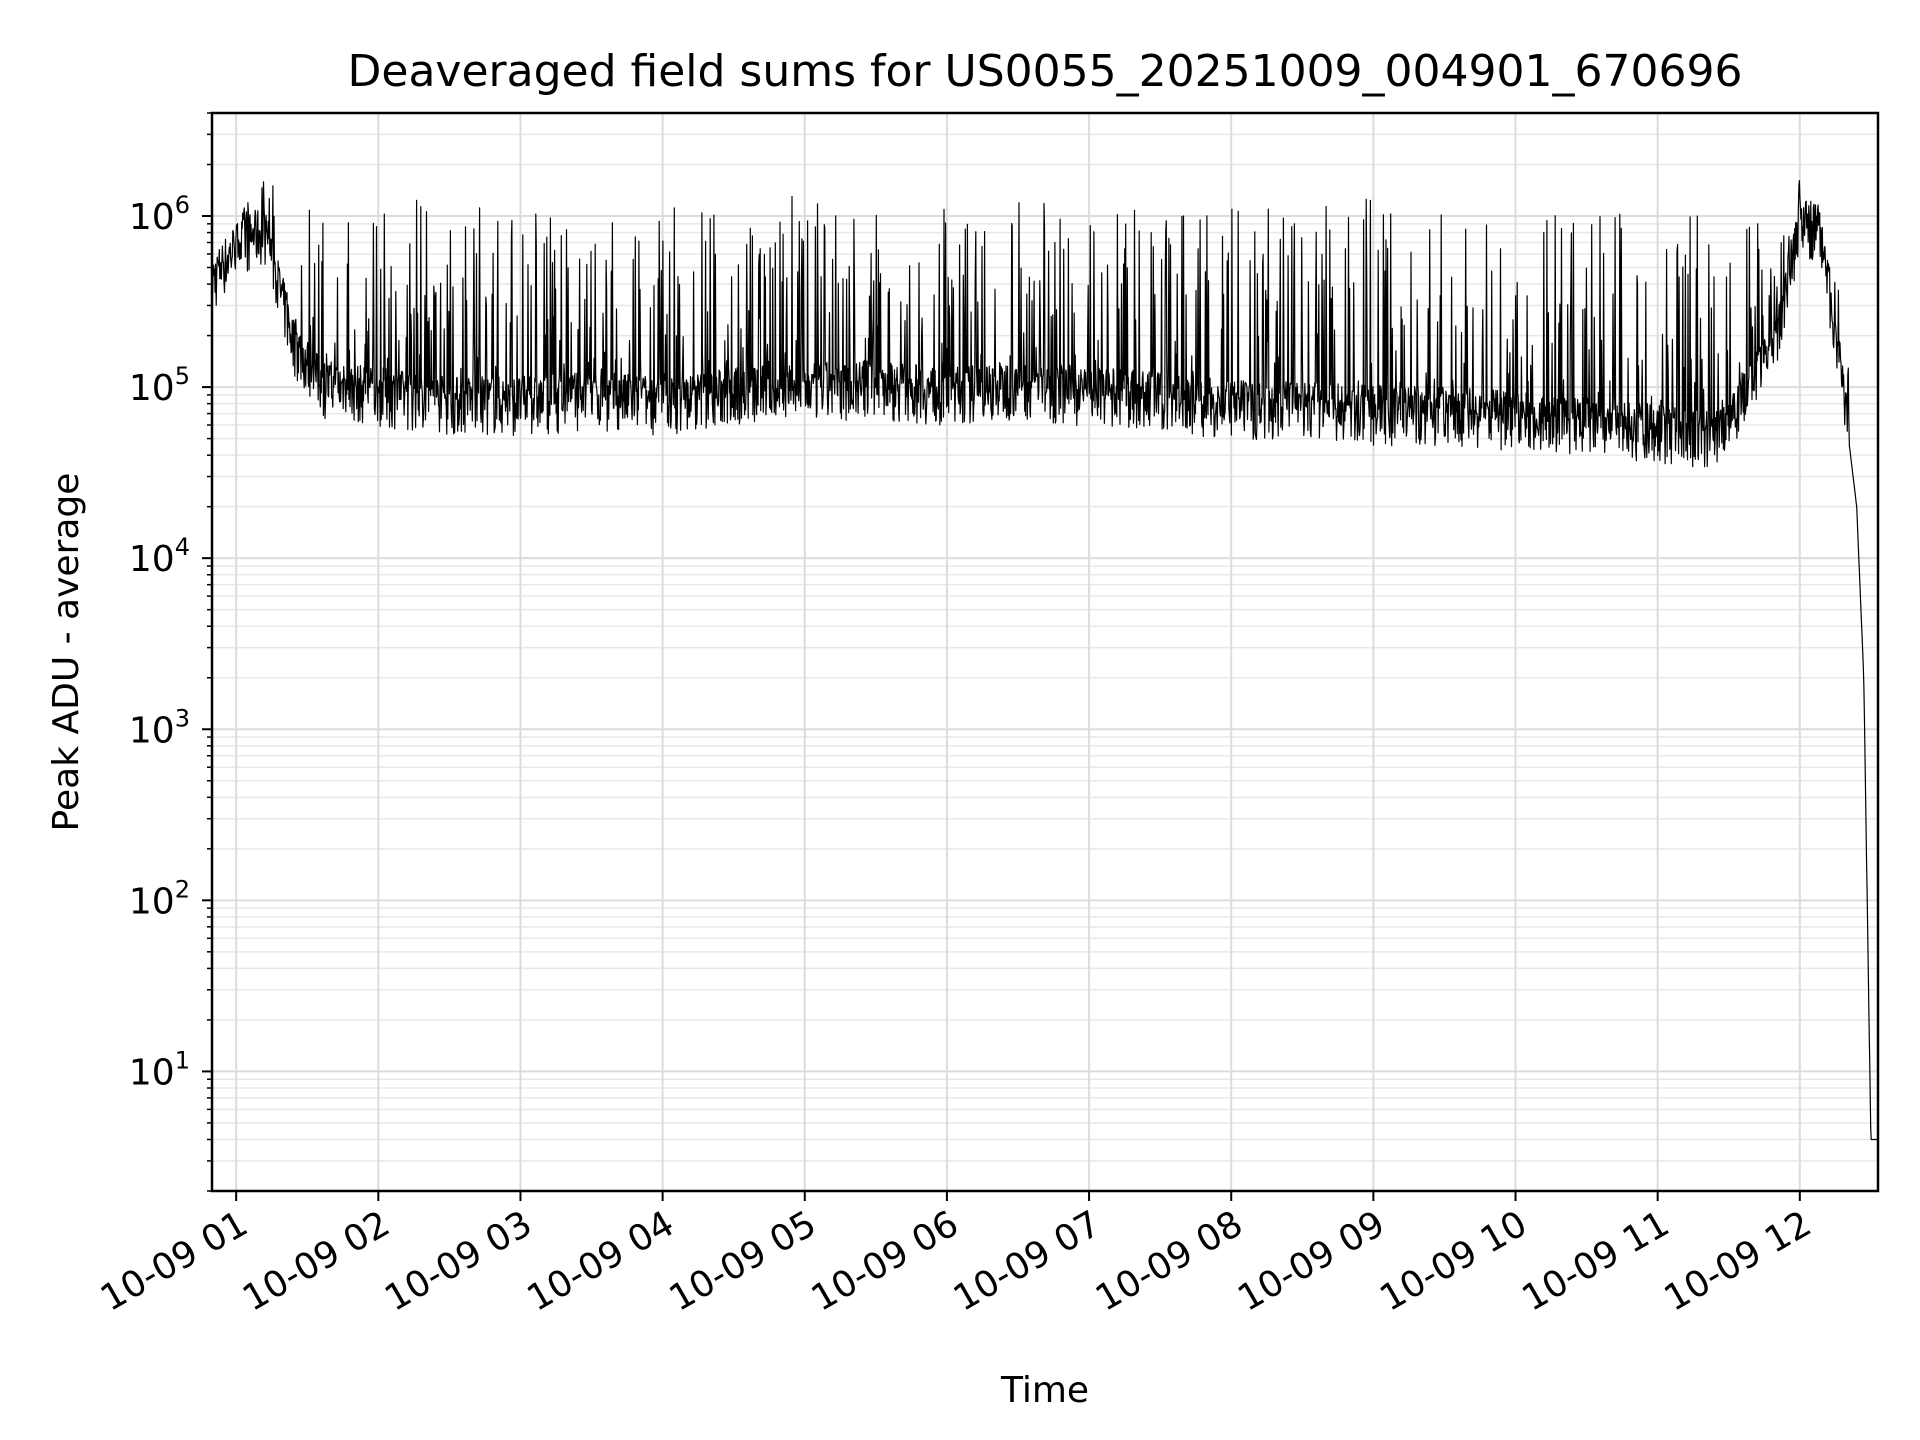 The height and width of the screenshot is (1440, 1920). I want to click on y-axis: 10¹ 10² 10³ 10⁴ 10⁵ 10⁶, so click(170, 652).